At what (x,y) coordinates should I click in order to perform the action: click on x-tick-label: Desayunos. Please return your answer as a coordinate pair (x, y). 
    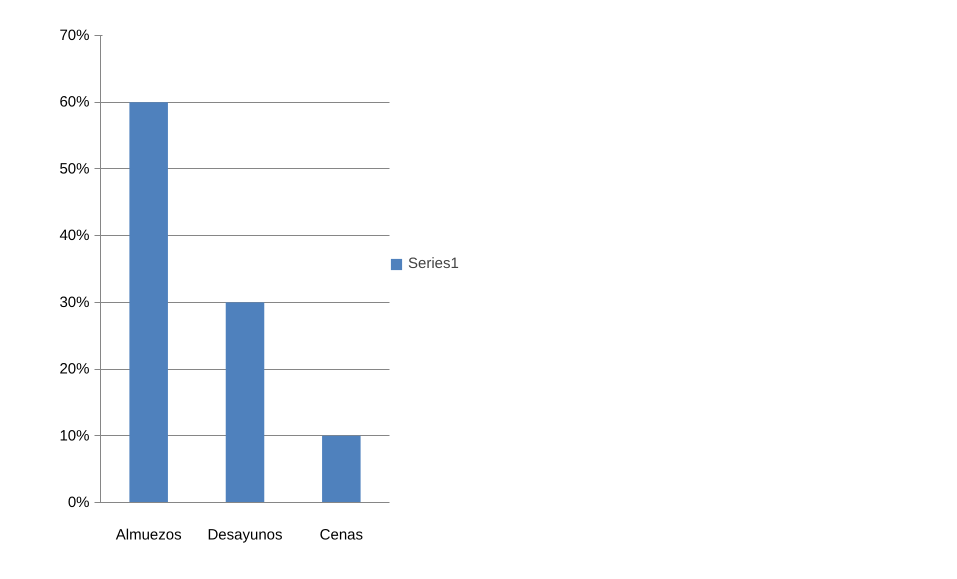
    Looking at the image, I should click on (245, 535).